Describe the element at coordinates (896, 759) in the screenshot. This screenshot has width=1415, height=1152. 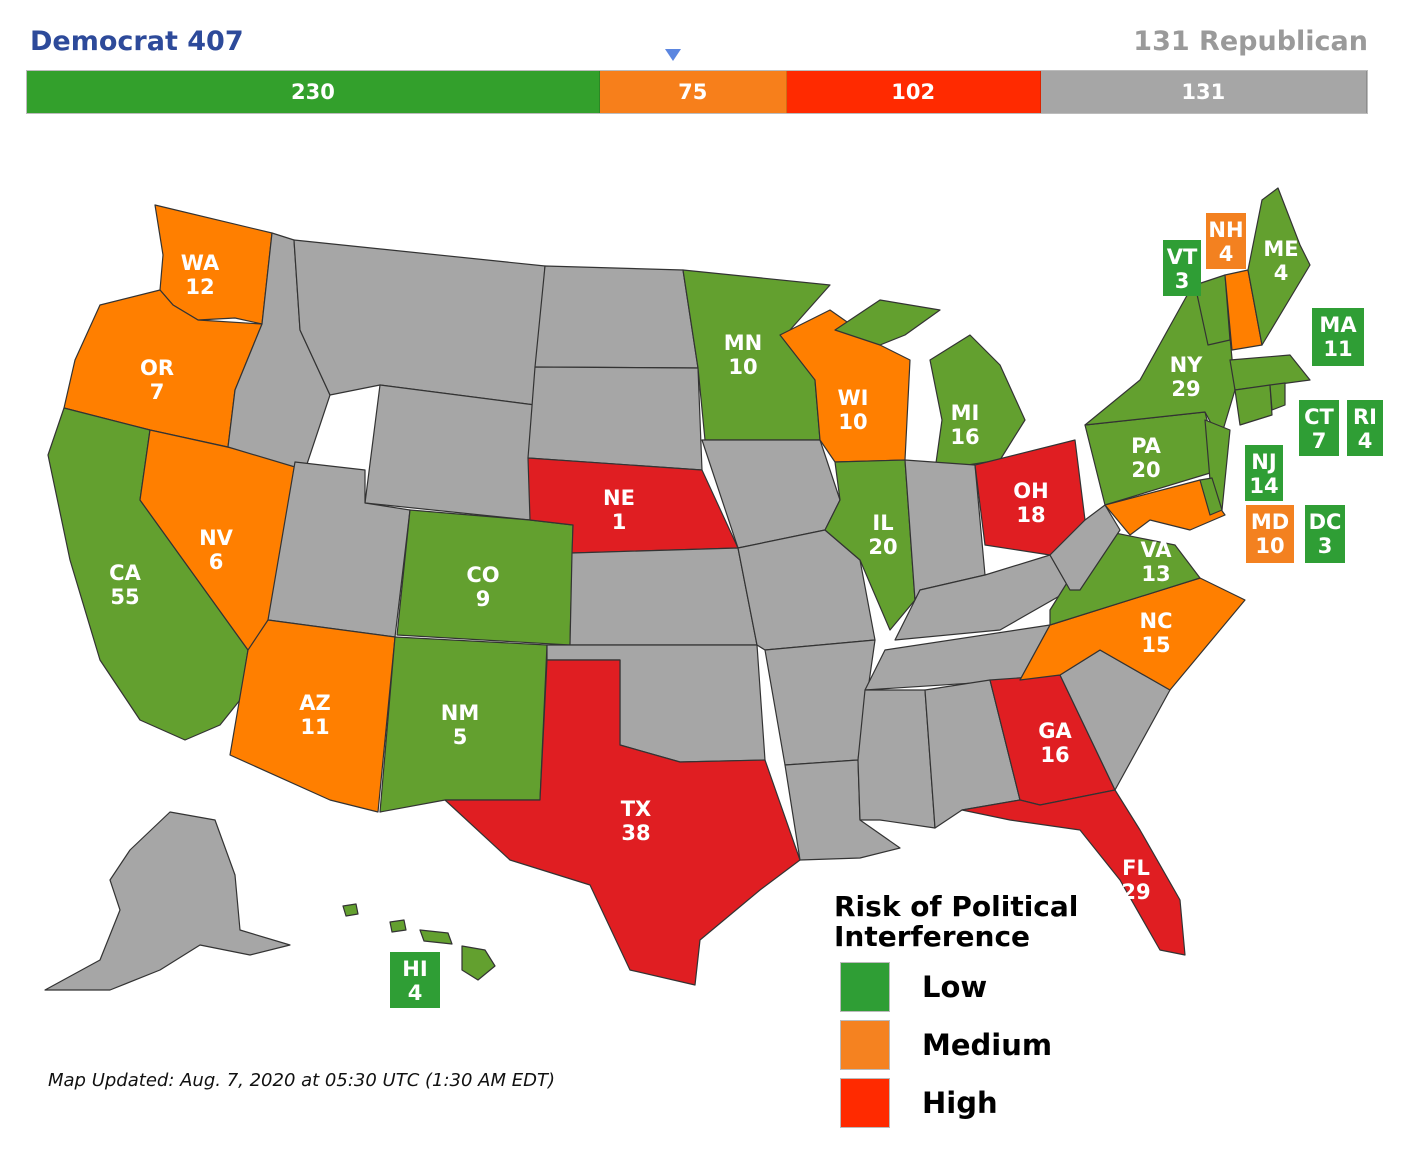
I see `state-shape-ms` at that location.